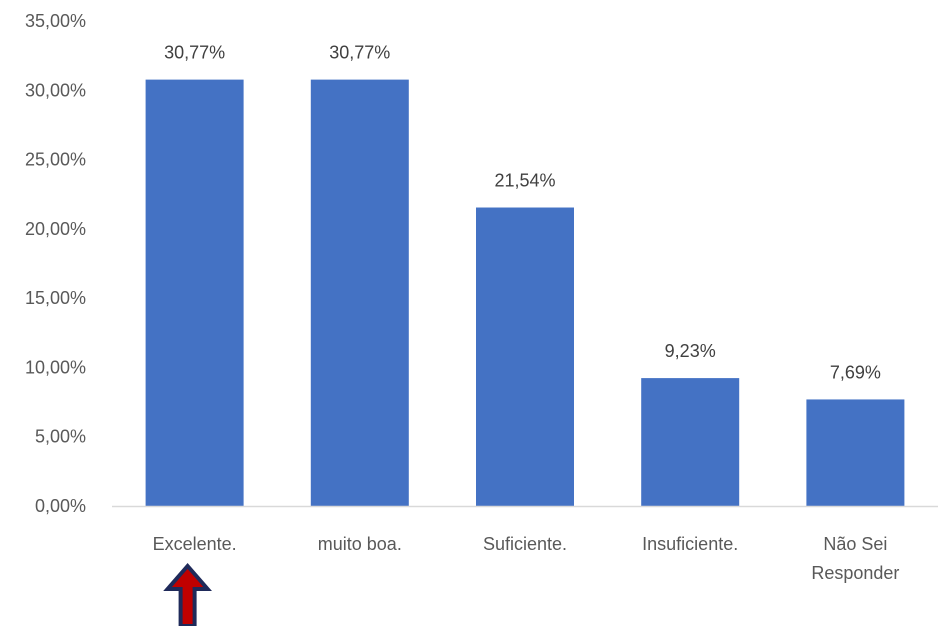  What do you see at coordinates (55, 21) in the screenshot?
I see `y-tick-label: 35,00%` at bounding box center [55, 21].